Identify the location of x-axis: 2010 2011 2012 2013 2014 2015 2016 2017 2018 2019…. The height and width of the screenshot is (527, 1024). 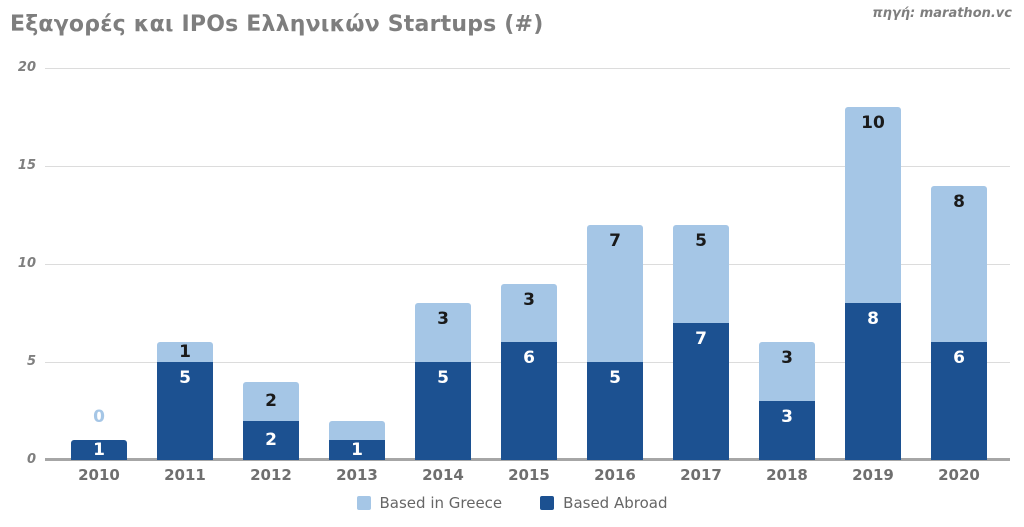
(527, 476).